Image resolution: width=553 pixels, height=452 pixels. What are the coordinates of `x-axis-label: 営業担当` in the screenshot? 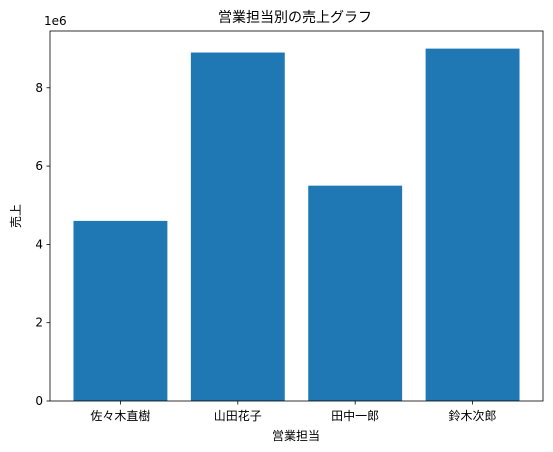 It's located at (296, 436).